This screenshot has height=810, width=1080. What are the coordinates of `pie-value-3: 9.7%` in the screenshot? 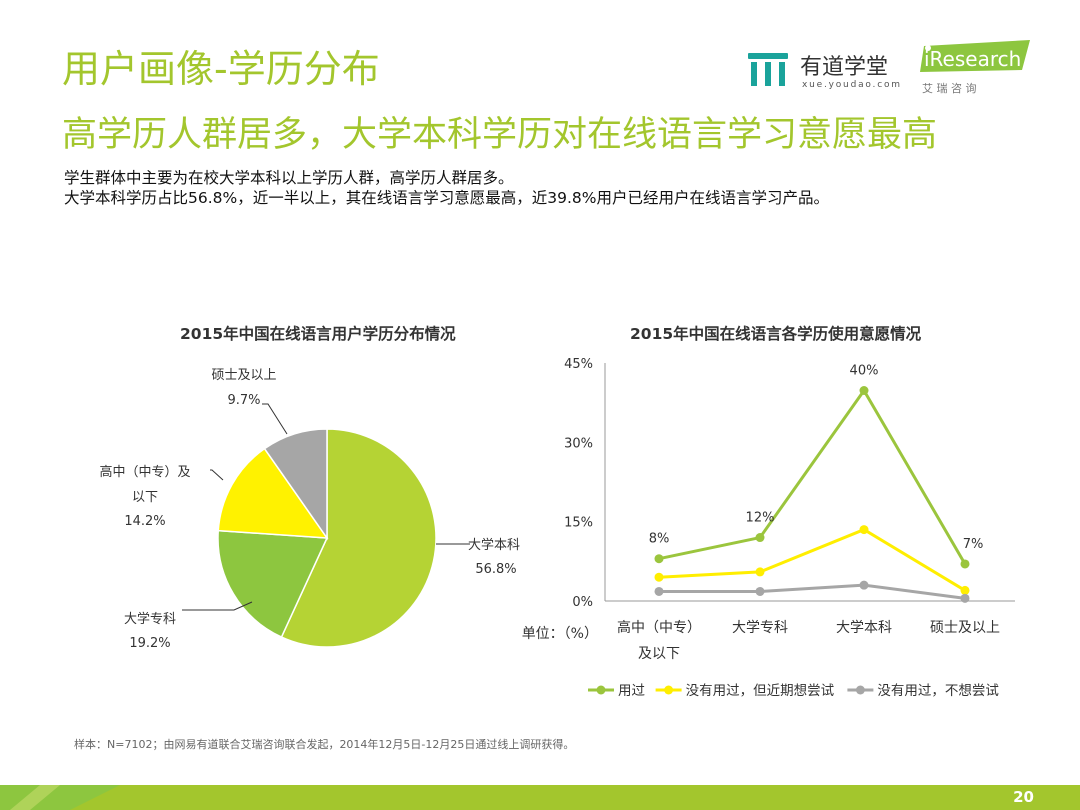 It's located at (243, 400).